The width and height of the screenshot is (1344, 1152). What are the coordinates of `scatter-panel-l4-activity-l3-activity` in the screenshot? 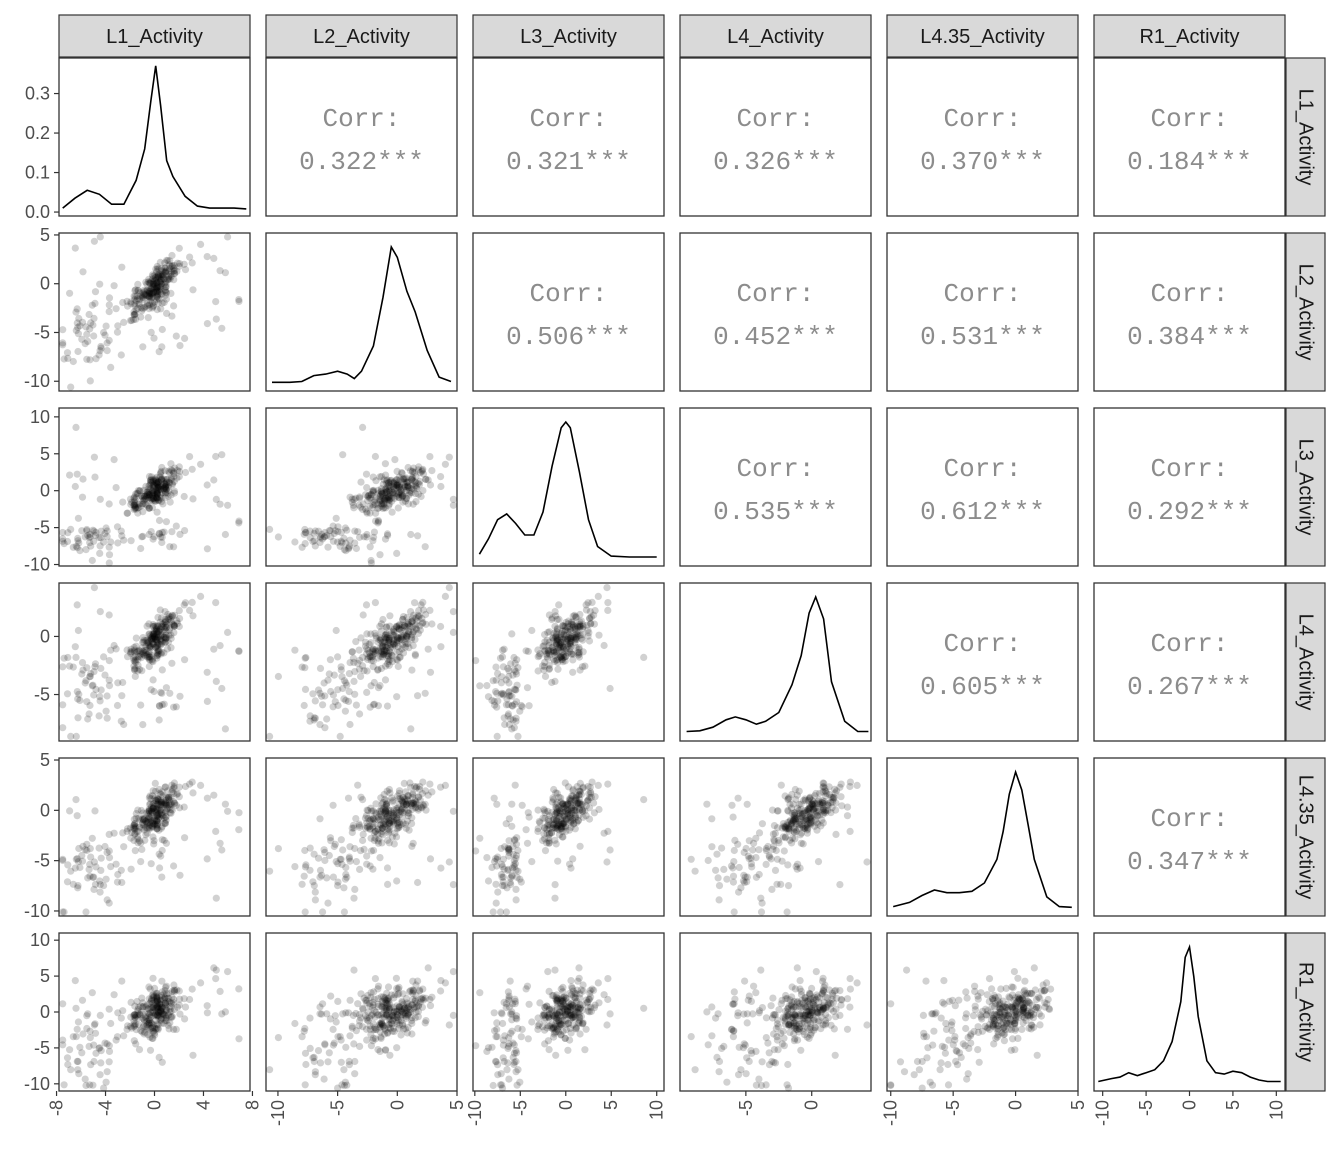 It's located at (568, 662).